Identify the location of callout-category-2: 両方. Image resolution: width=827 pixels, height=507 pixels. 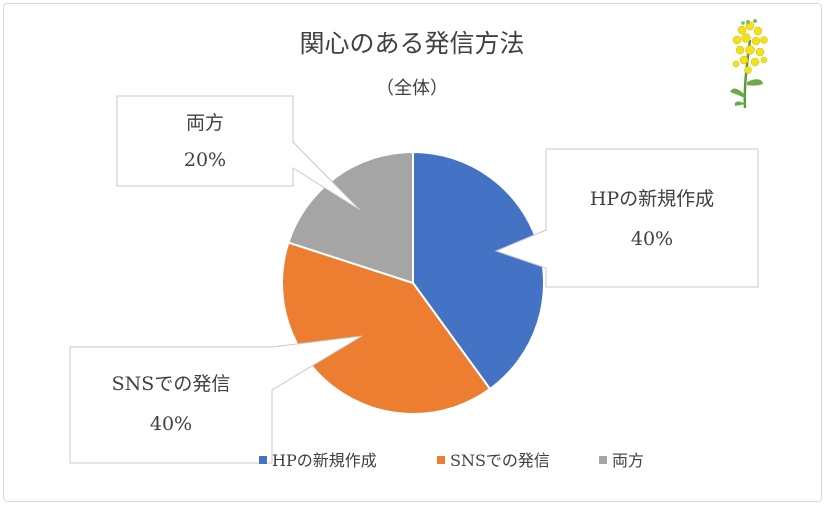
(205, 123).